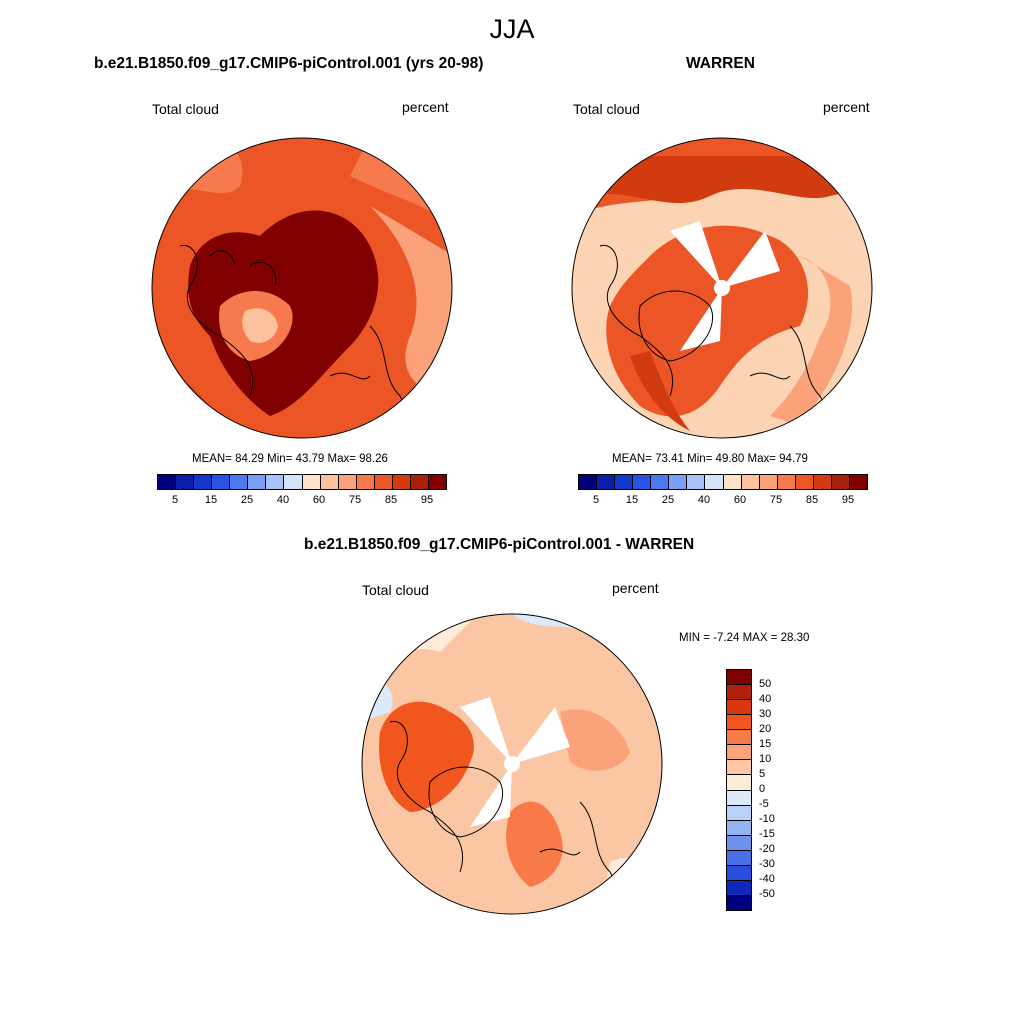 This screenshot has height=1024, width=1024. Describe the element at coordinates (767, 819) in the screenshot. I see `colorbar-tick-label: -10` at that location.